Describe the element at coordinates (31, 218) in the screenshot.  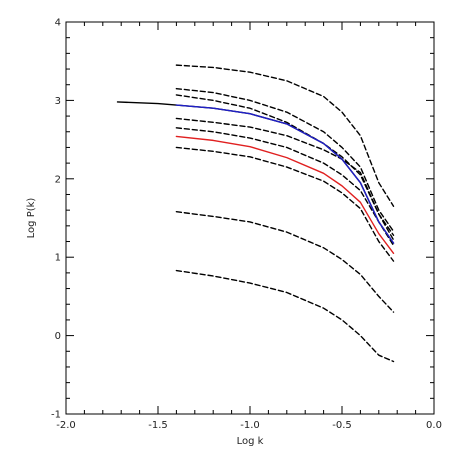
I see `y-axis-label: Log P(k)` at that location.